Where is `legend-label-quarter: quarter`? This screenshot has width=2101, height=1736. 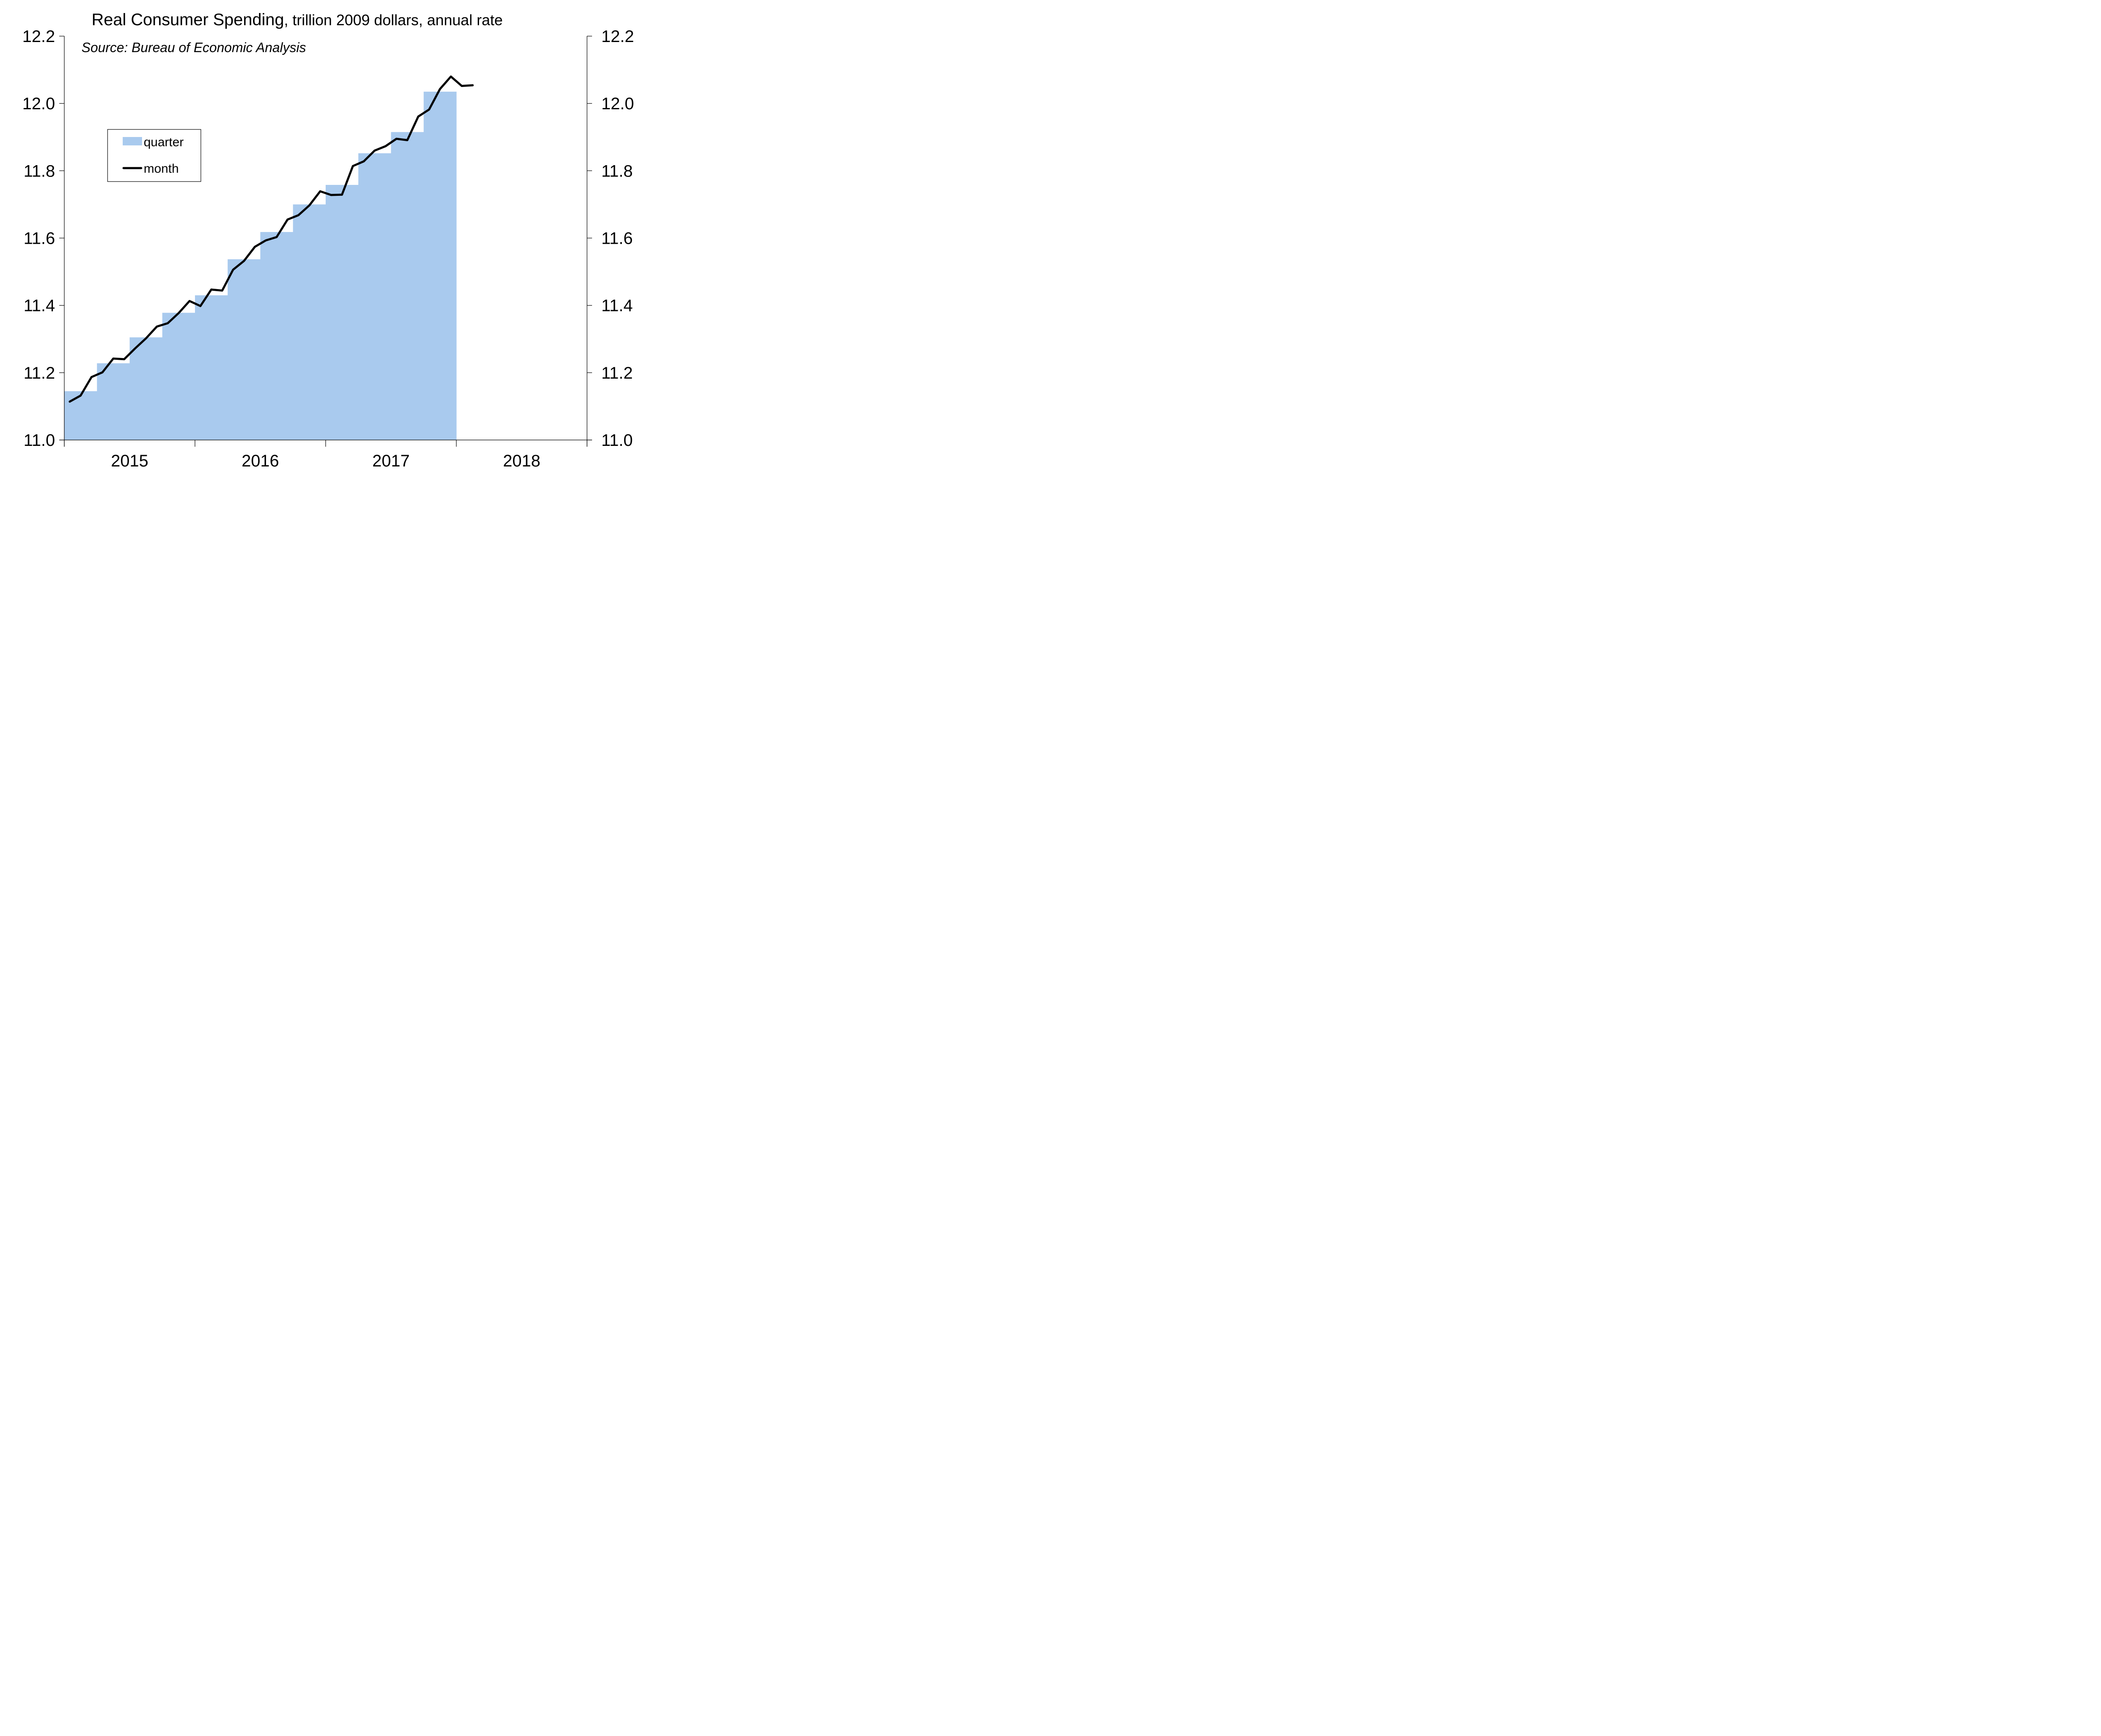
legend-label-quarter: quarter is located at coordinates (164, 142).